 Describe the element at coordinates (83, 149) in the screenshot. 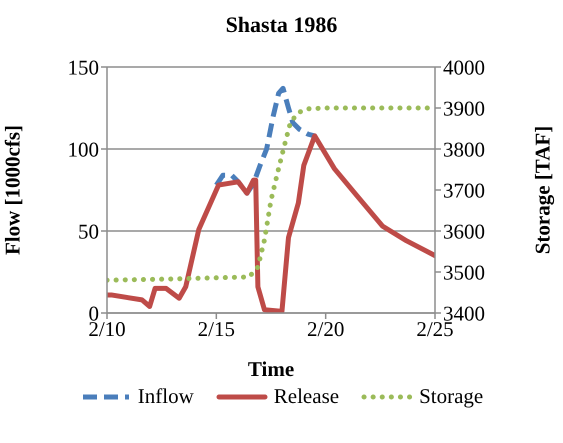

I see `y-tick-label: 100` at that location.